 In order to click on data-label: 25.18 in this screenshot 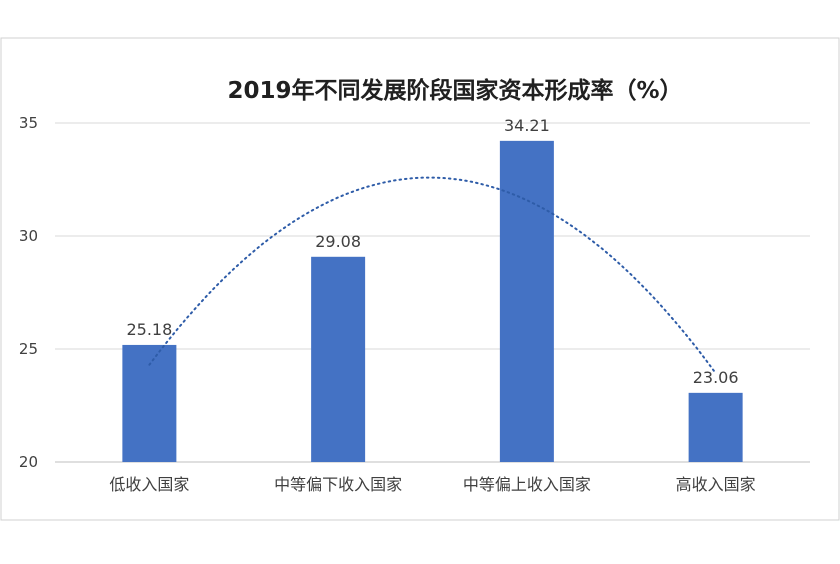, I will do `click(149, 329)`.